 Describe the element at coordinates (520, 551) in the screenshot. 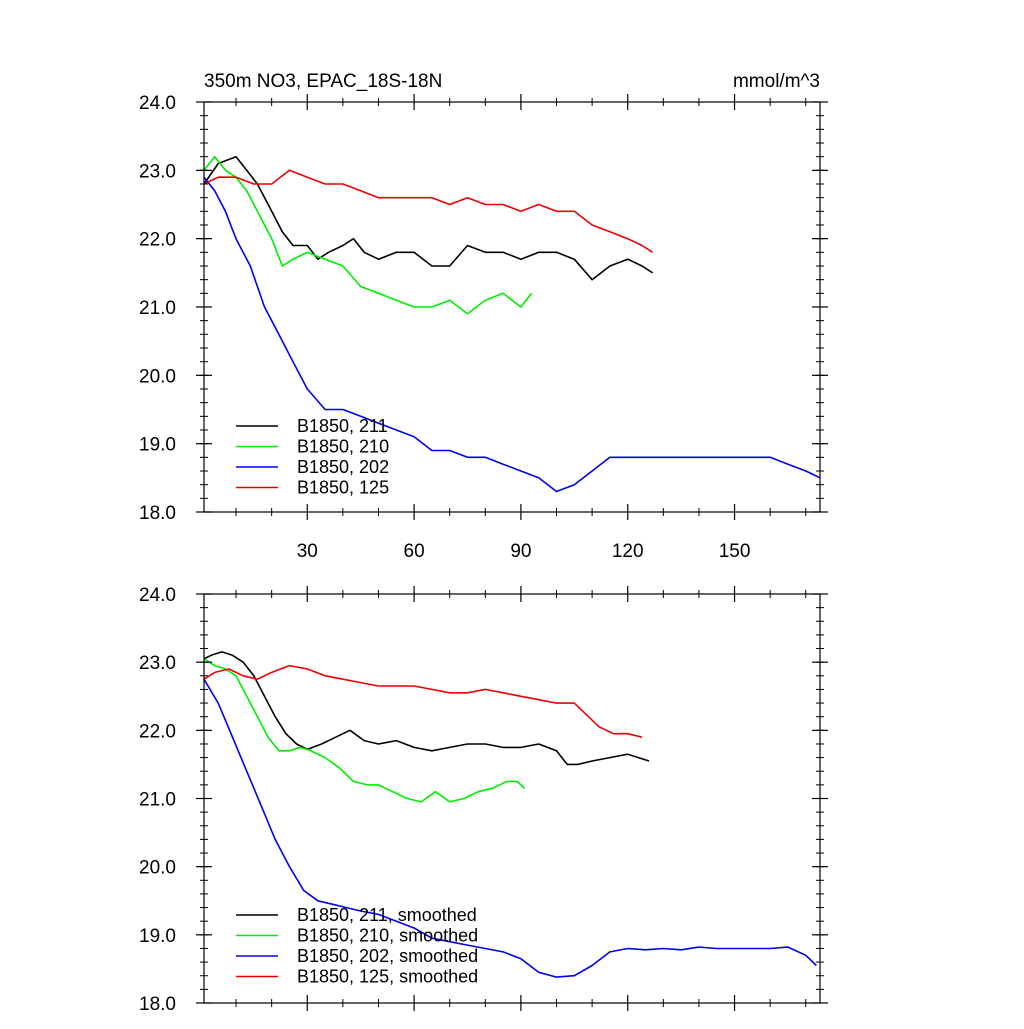

I see `x-tick-label: 90` at that location.